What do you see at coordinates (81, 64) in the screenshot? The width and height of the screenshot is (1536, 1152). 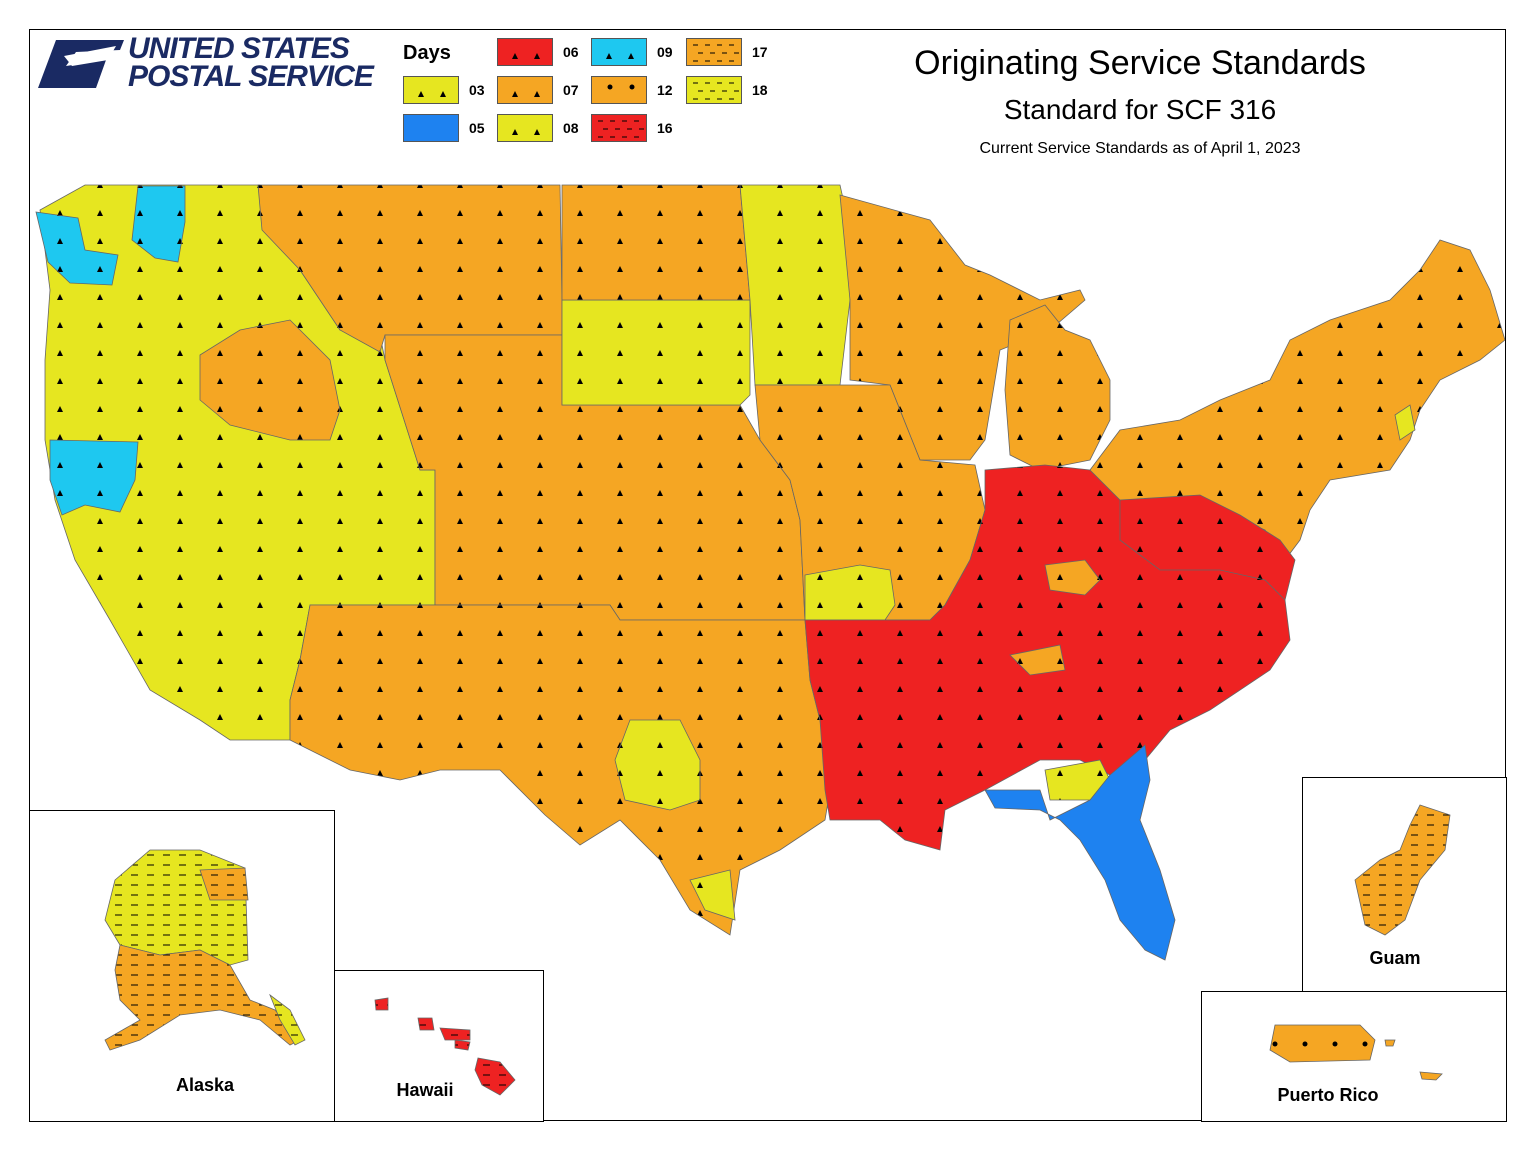 I see `eagle-logo-icon` at bounding box center [81, 64].